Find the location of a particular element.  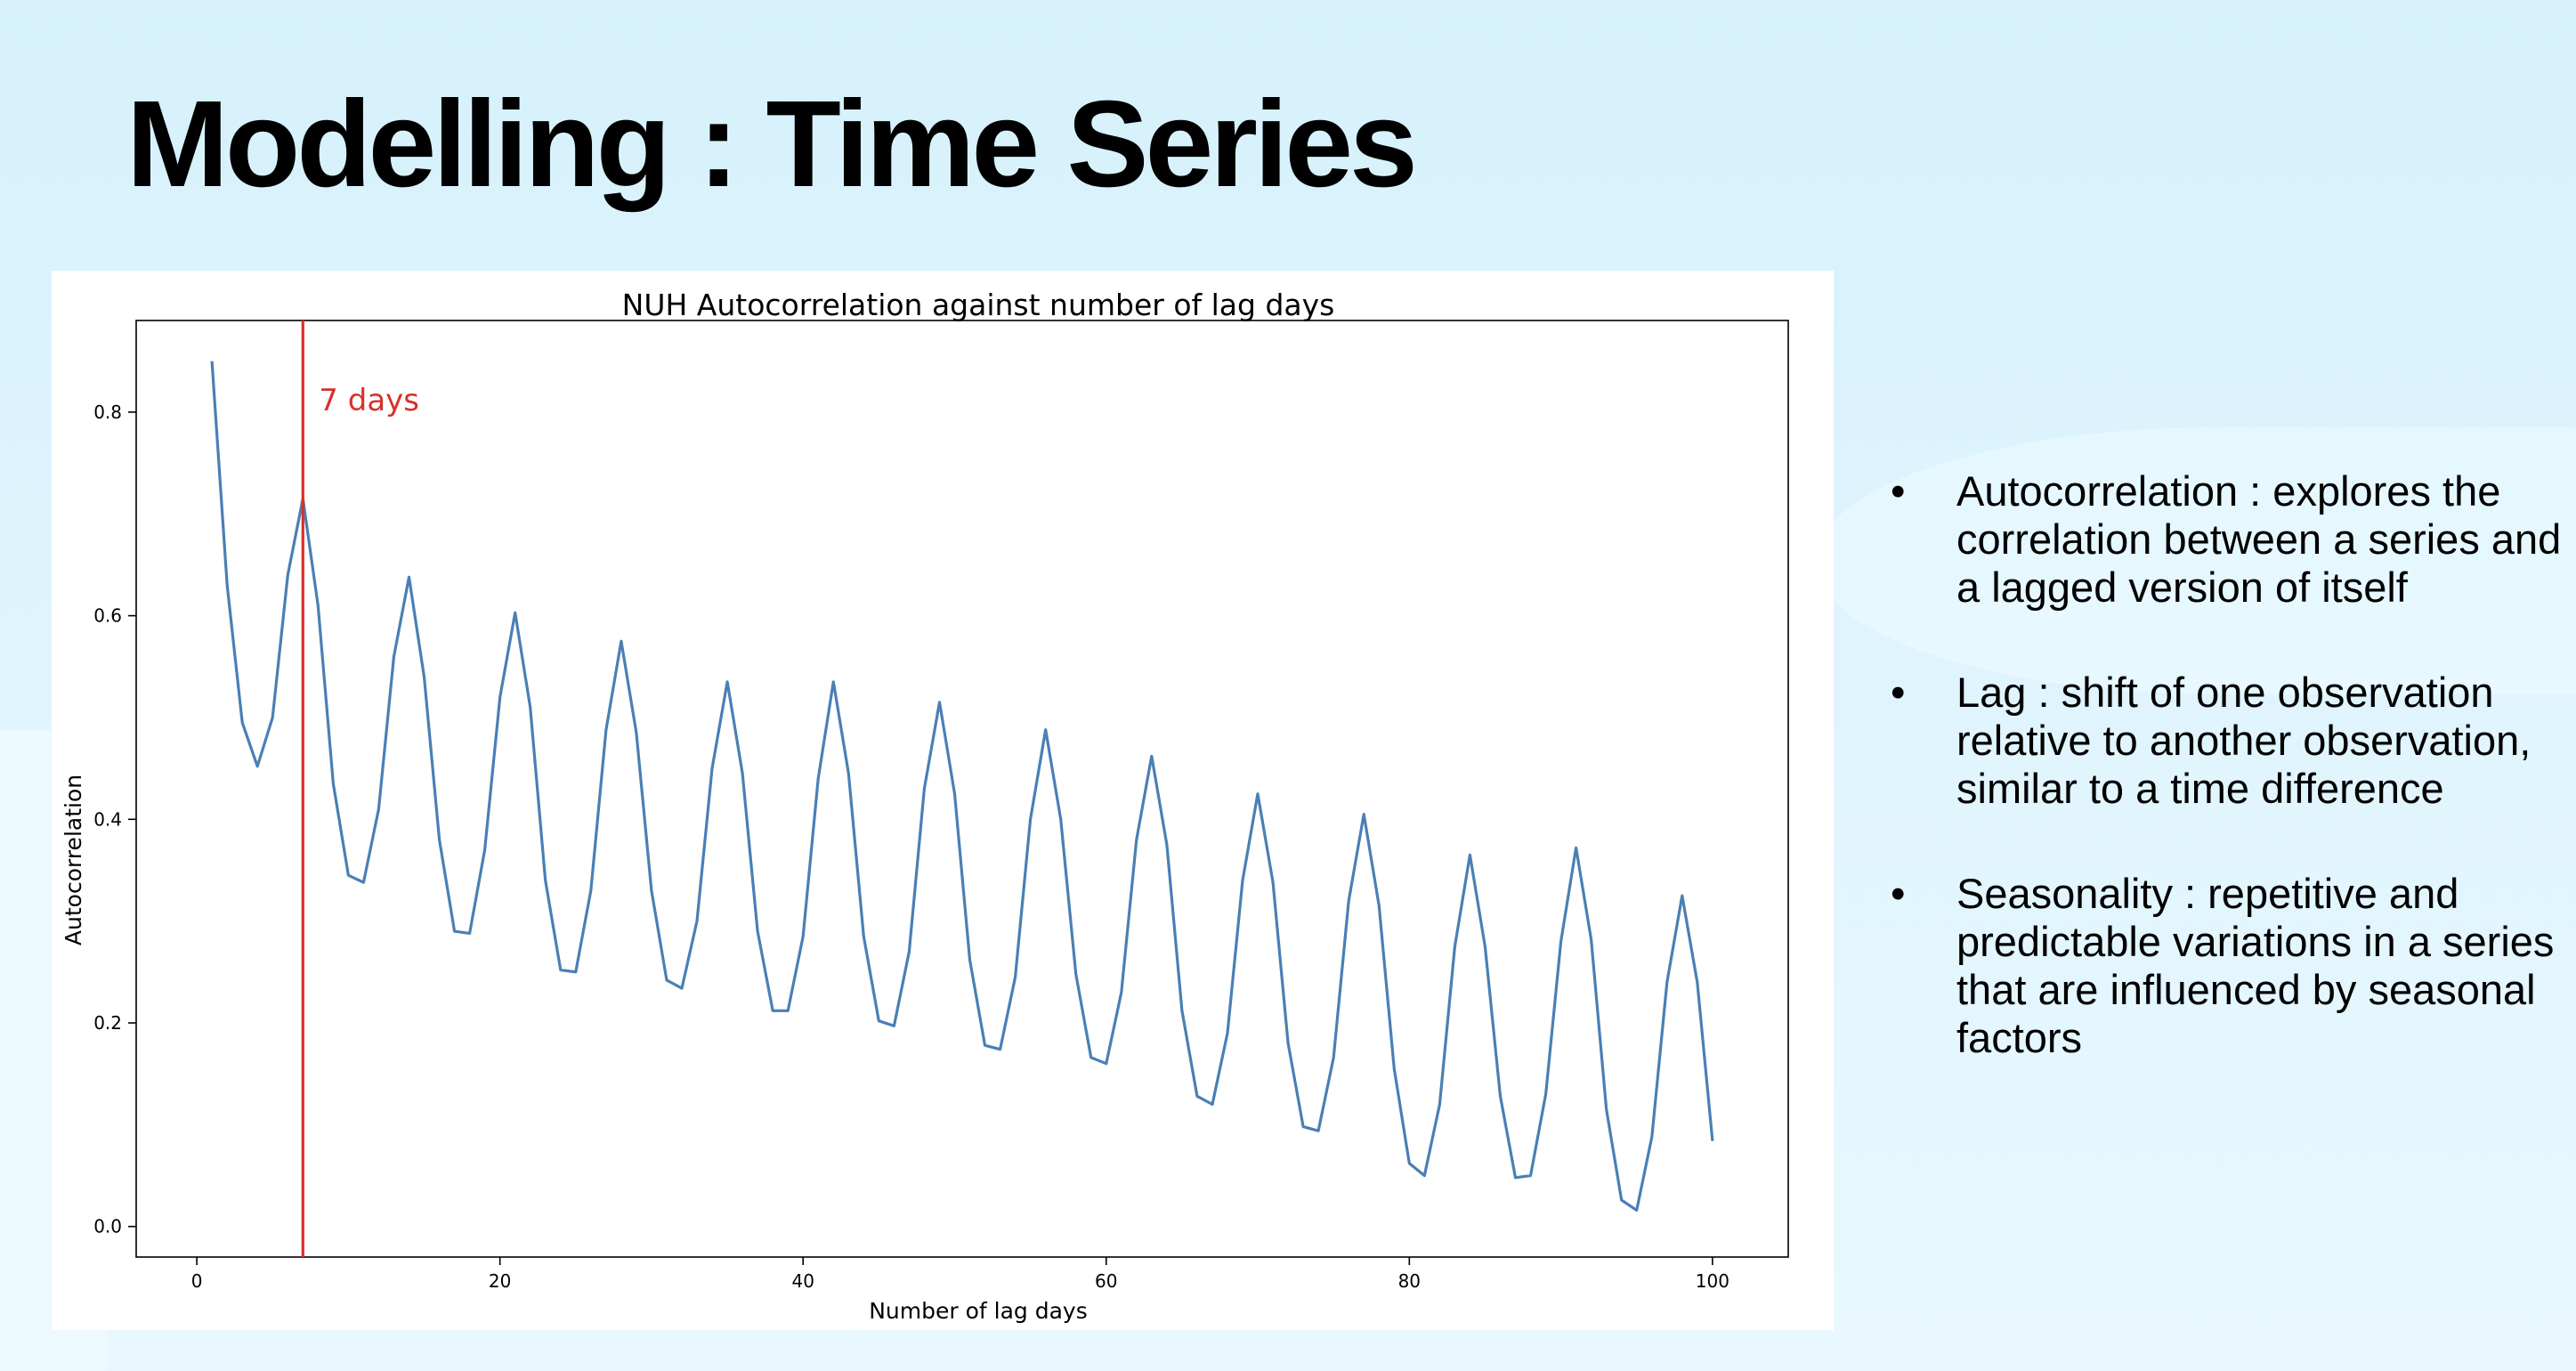

x-tick-label: 0 is located at coordinates (197, 1281).